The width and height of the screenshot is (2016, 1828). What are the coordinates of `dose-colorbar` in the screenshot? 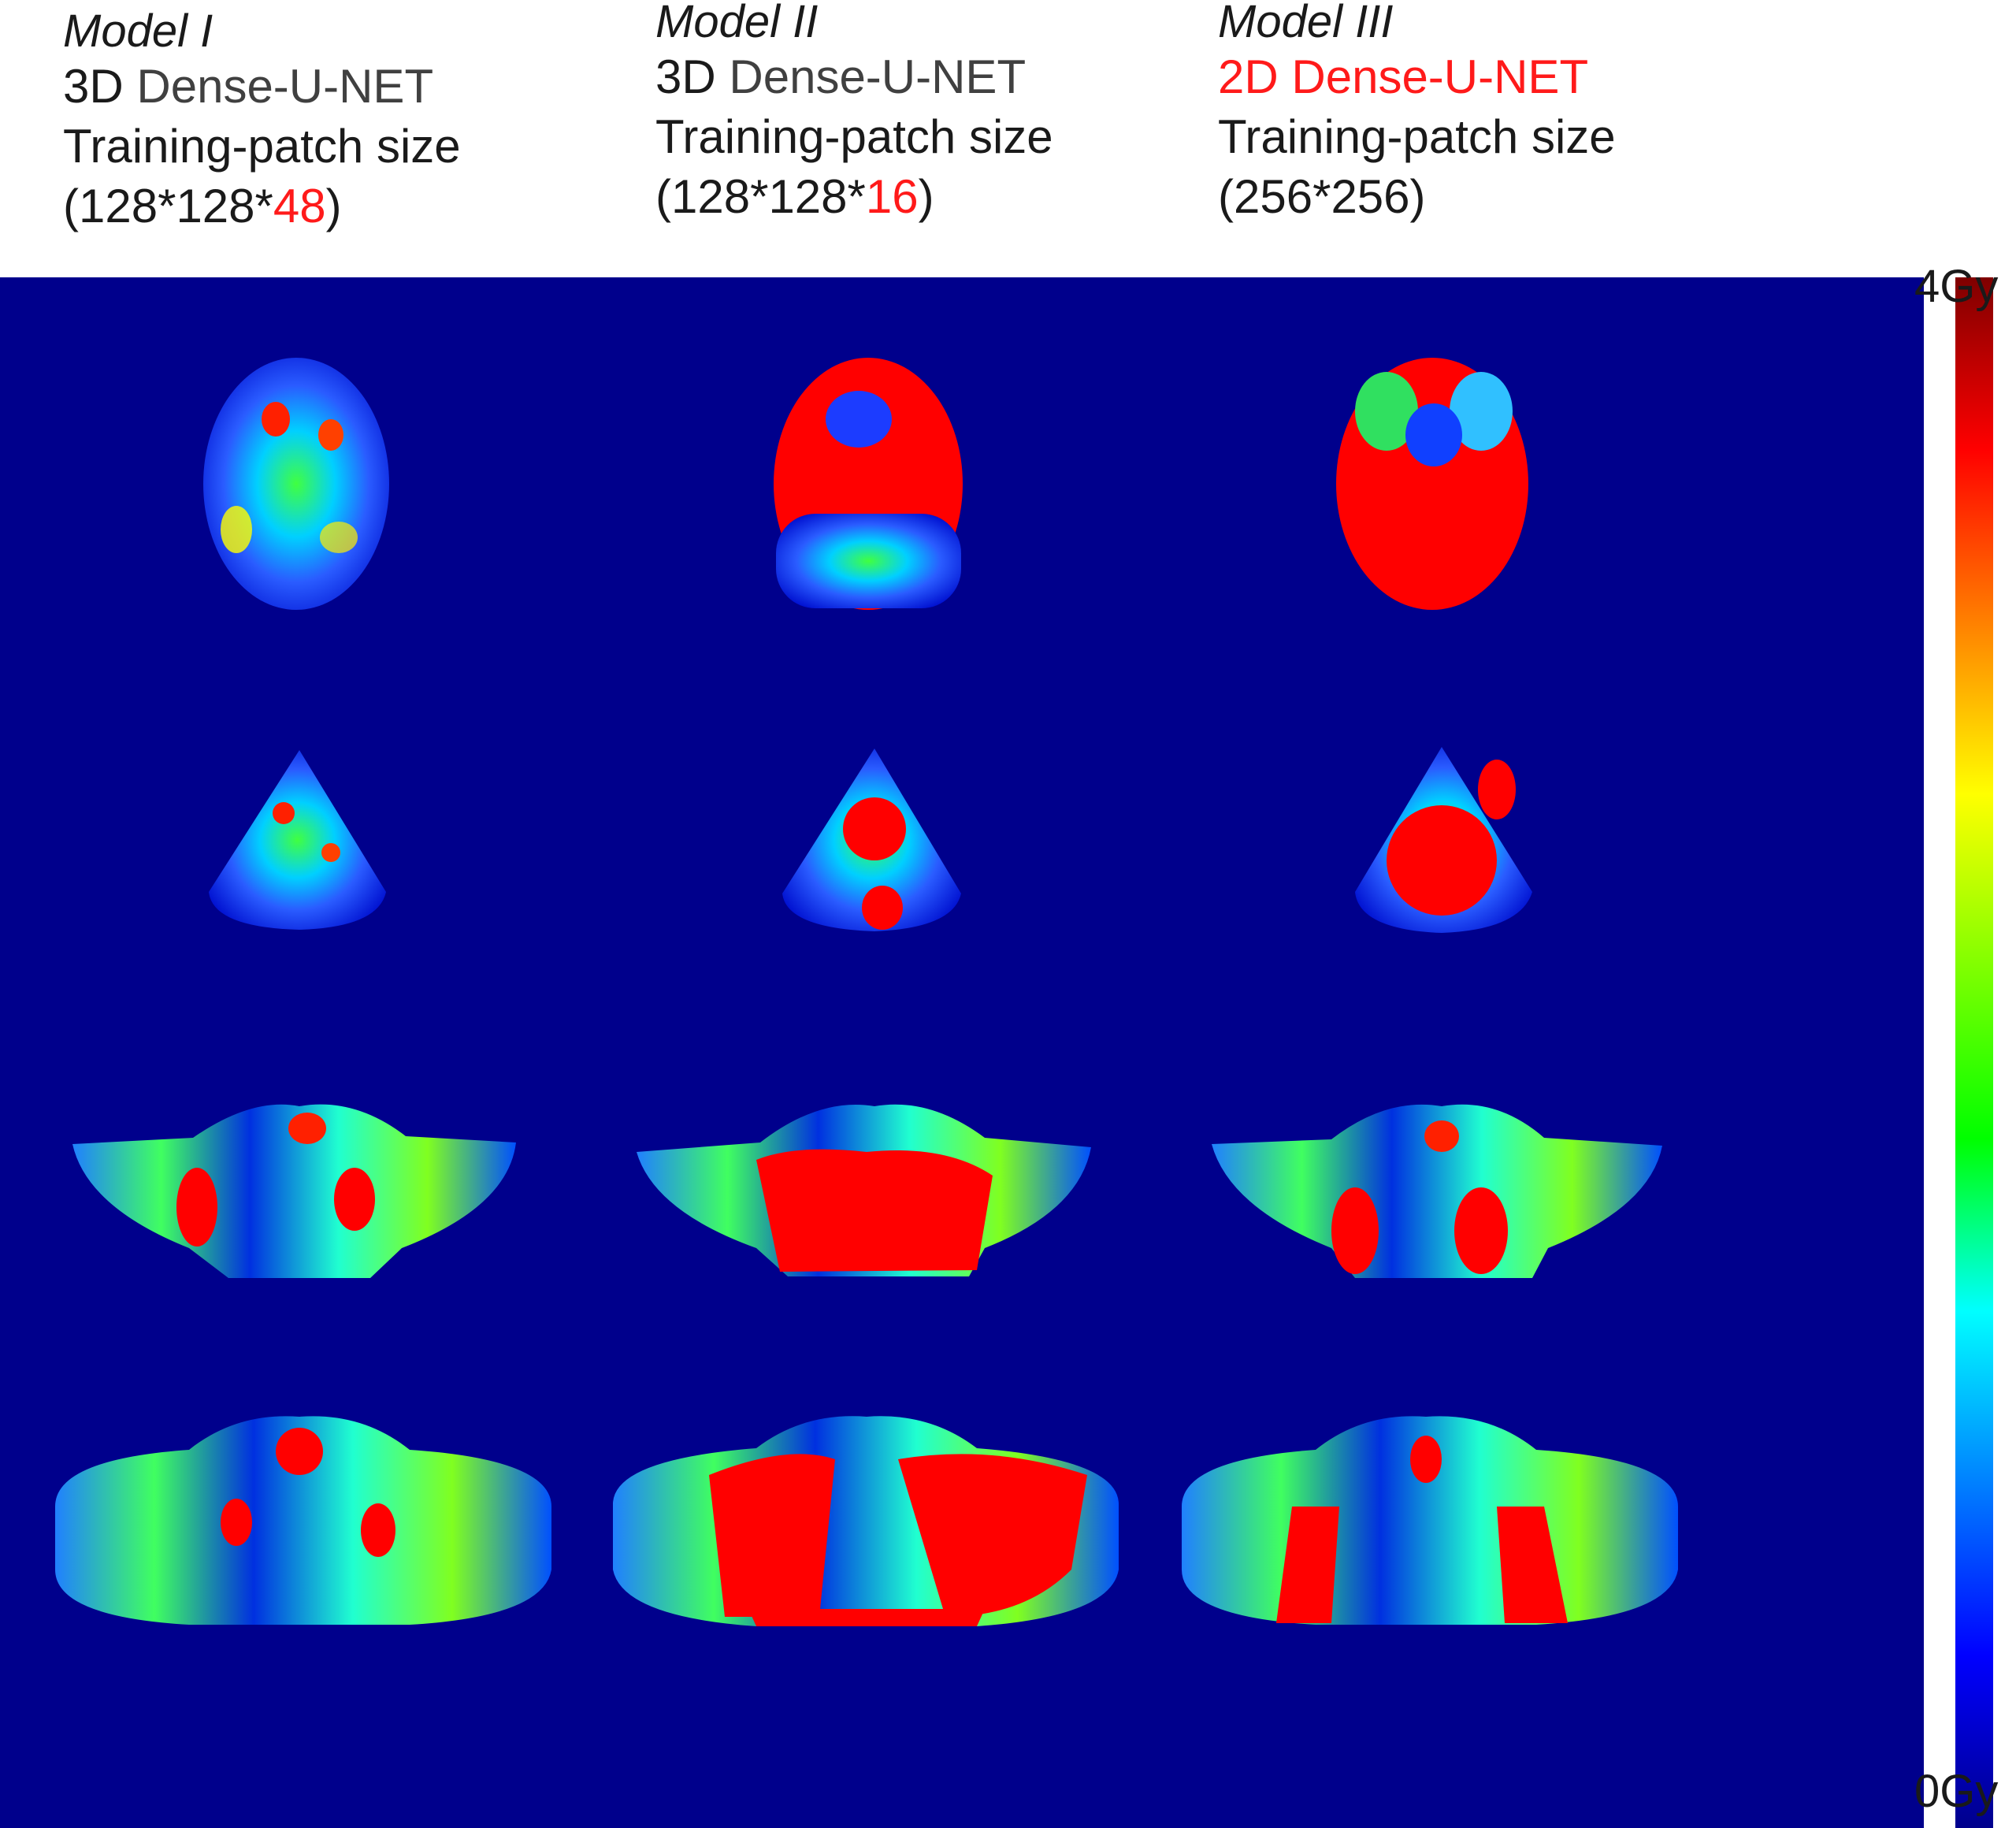 It's located at (1974, 1052).